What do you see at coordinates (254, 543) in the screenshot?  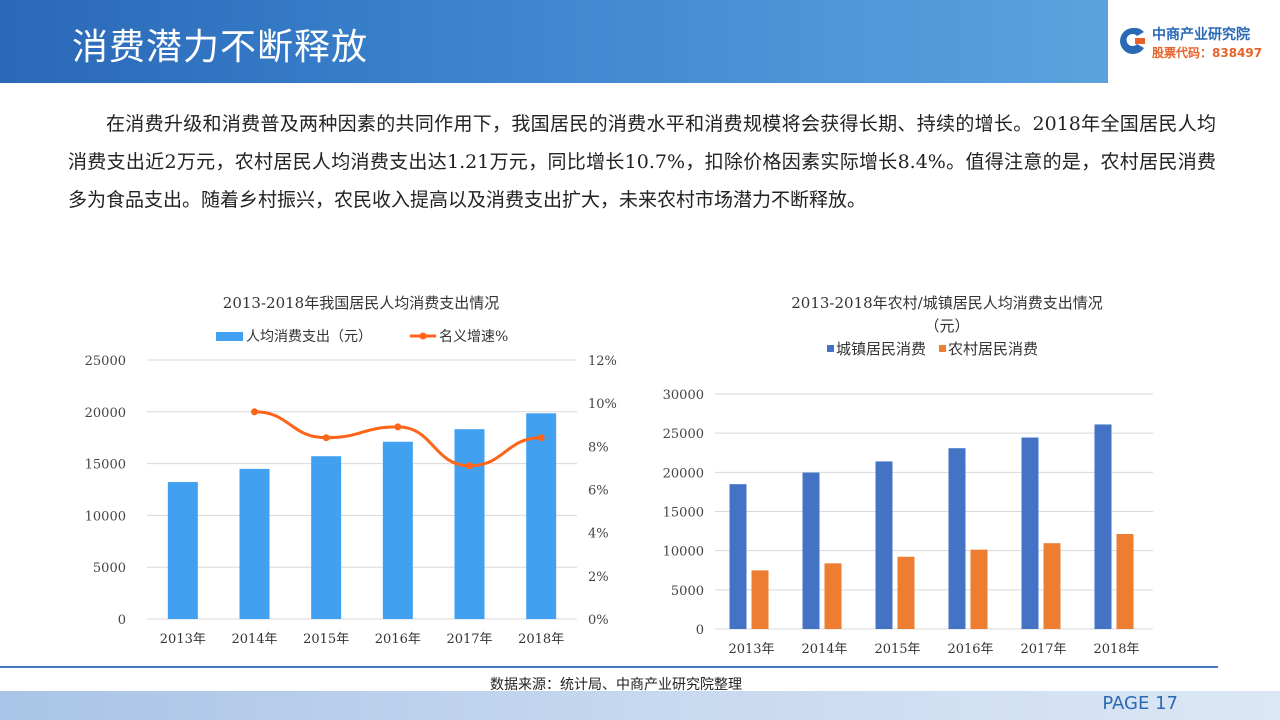 I see `bar-2014年` at bounding box center [254, 543].